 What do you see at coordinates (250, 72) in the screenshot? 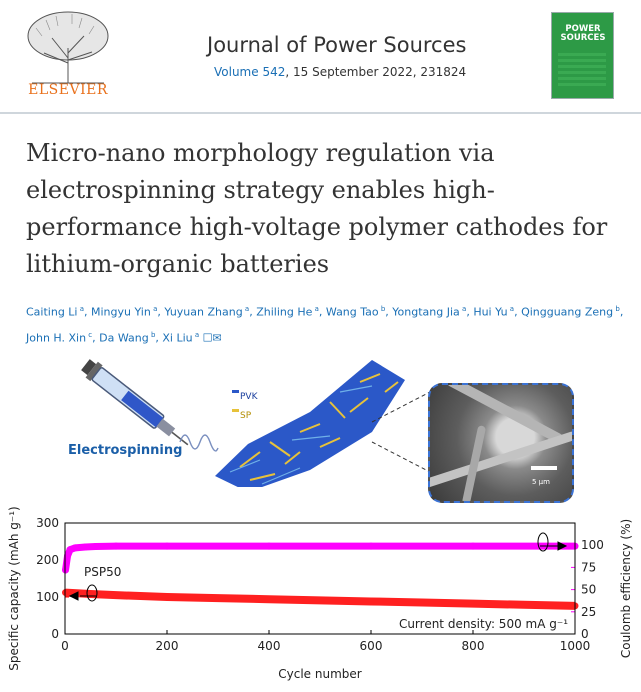
I see `volume-link: Volume 542` at bounding box center [250, 72].